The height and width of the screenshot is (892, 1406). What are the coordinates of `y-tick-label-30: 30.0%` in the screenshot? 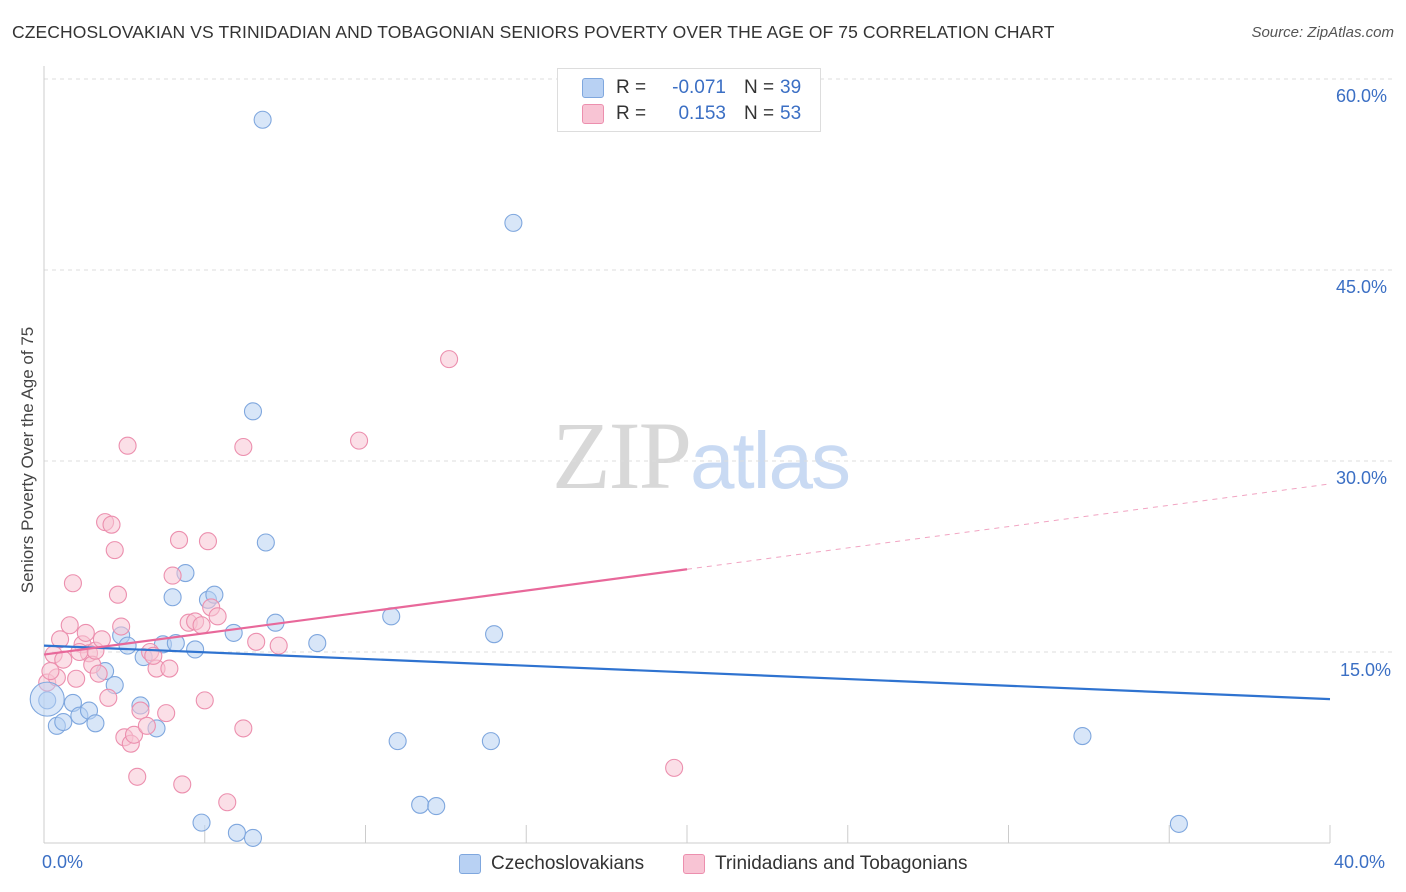 It's located at (1362, 478).